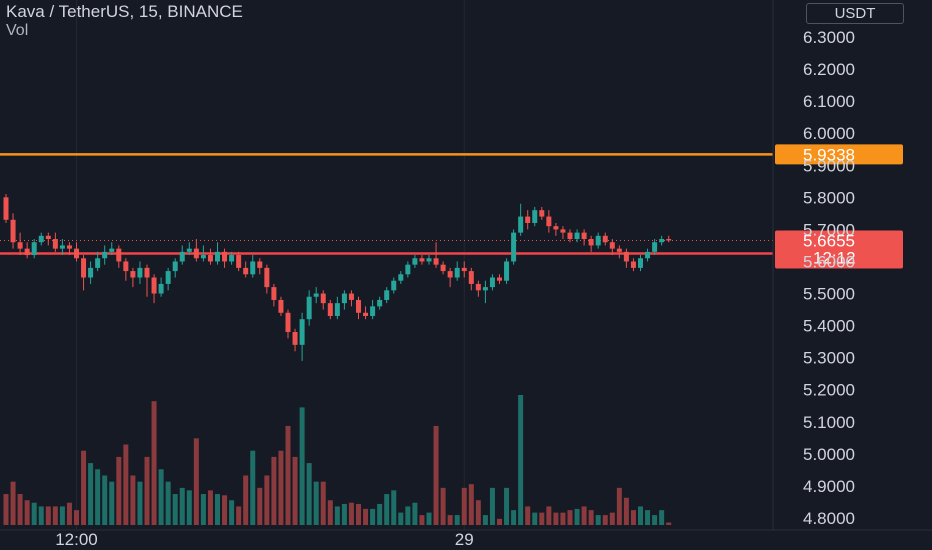 The image size is (932, 550). Describe the element at coordinates (829, 154) in the screenshot. I see `level-price-label: 5.9338` at that location.